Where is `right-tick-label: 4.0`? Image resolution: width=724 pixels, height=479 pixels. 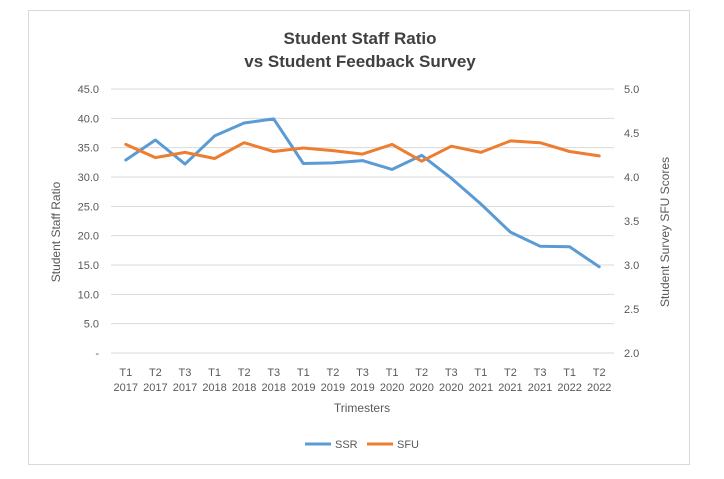
right-tick-label: 4.0 is located at coordinates (631, 178).